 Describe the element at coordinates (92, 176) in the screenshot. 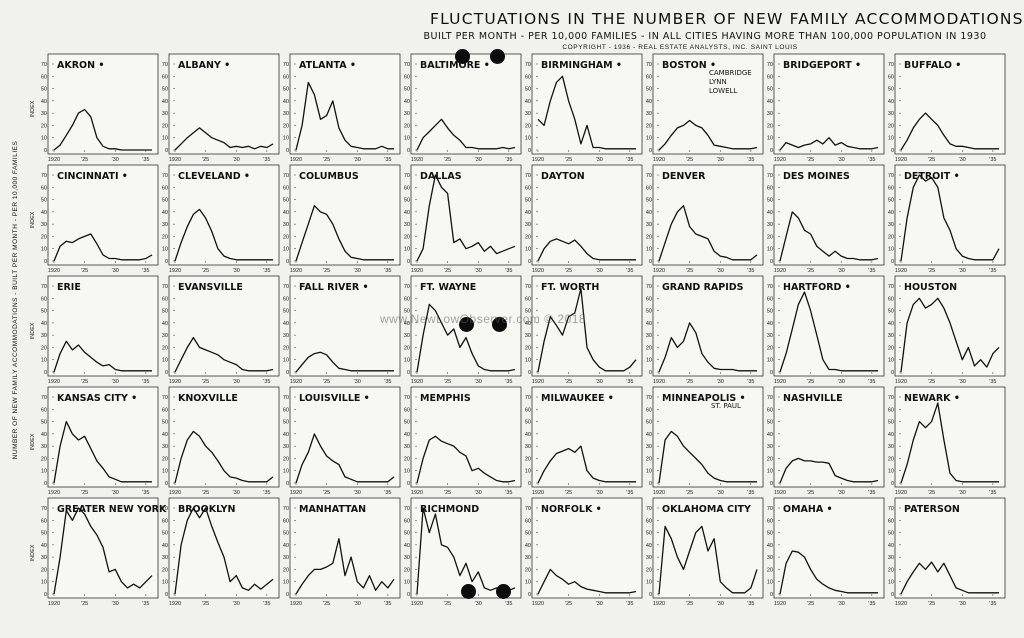

I see `panel-title: CINCINNATI •` at that location.